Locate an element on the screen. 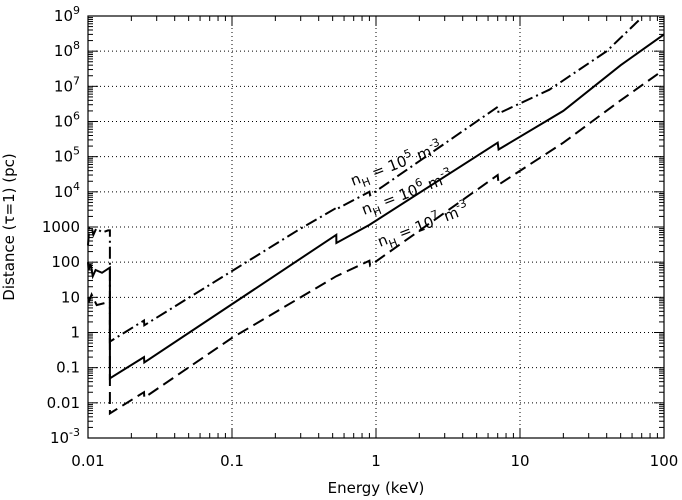  y-tick-label: 10⁹ is located at coordinates (67, 14).